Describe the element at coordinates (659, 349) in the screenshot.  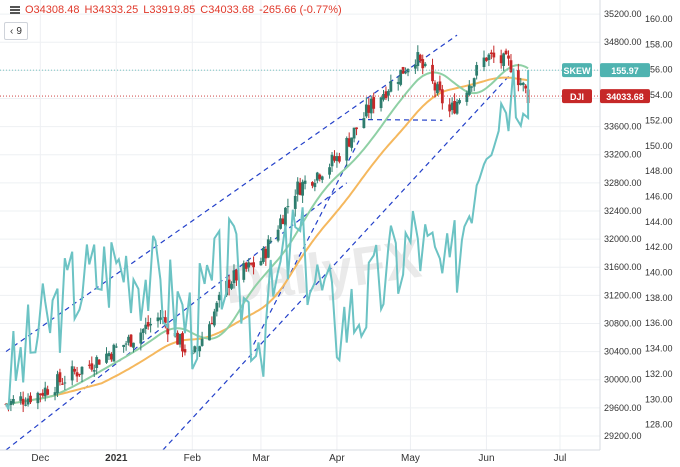
I see `right-scale-tick-label: 134.00` at that location.